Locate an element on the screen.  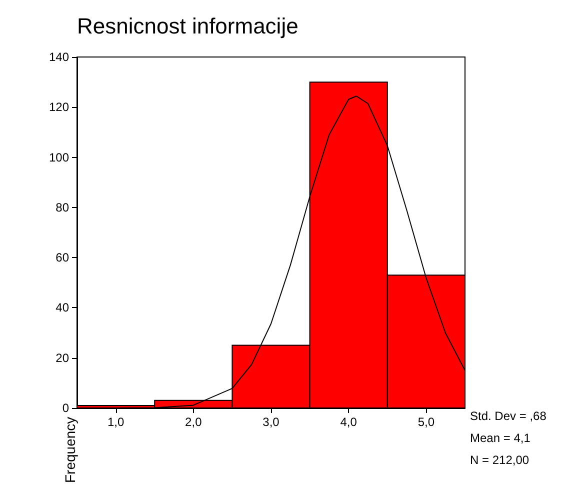
text: Mean = 4,1 is located at coordinates (500, 438).